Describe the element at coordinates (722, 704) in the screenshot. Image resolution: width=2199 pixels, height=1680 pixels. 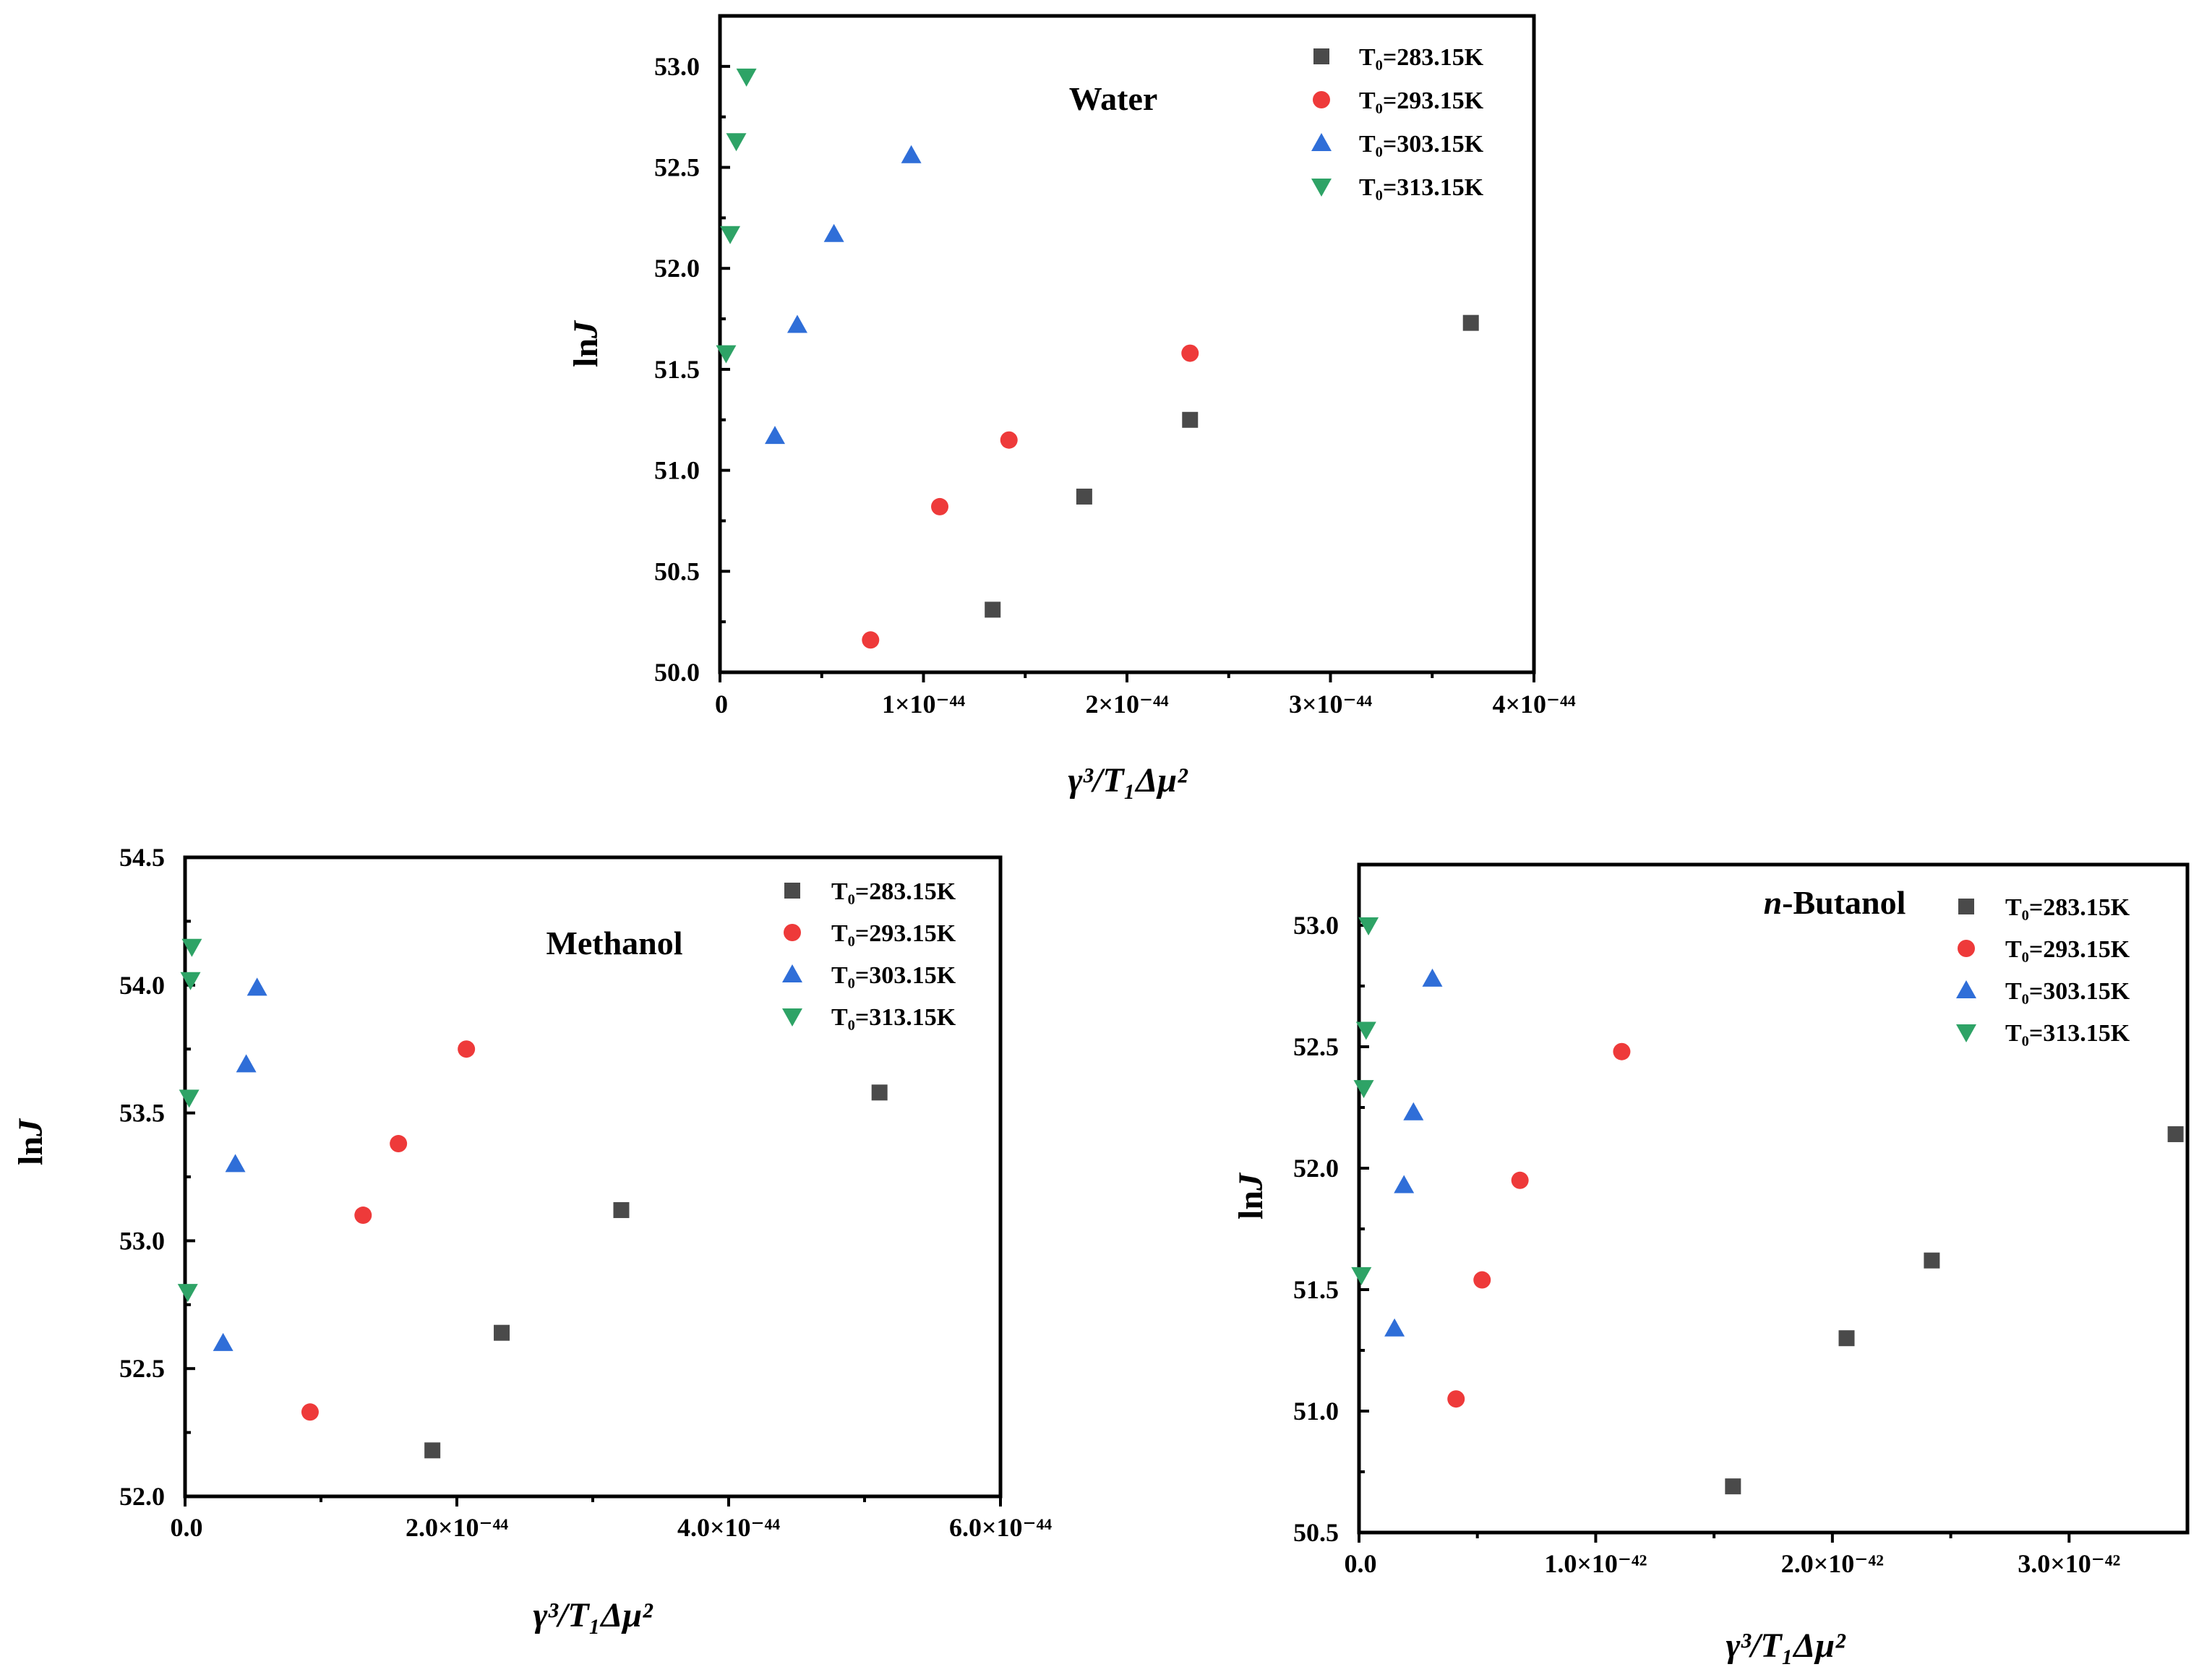
I see `x-tick-label: 0` at that location.